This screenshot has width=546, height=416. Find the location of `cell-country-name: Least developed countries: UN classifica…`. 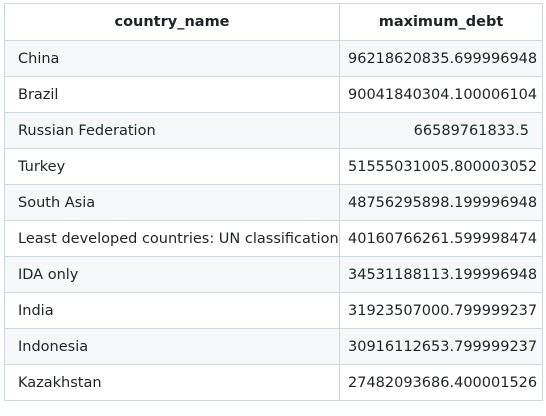

cell-country-name: Least developed countries: UN classifica… is located at coordinates (172, 238).